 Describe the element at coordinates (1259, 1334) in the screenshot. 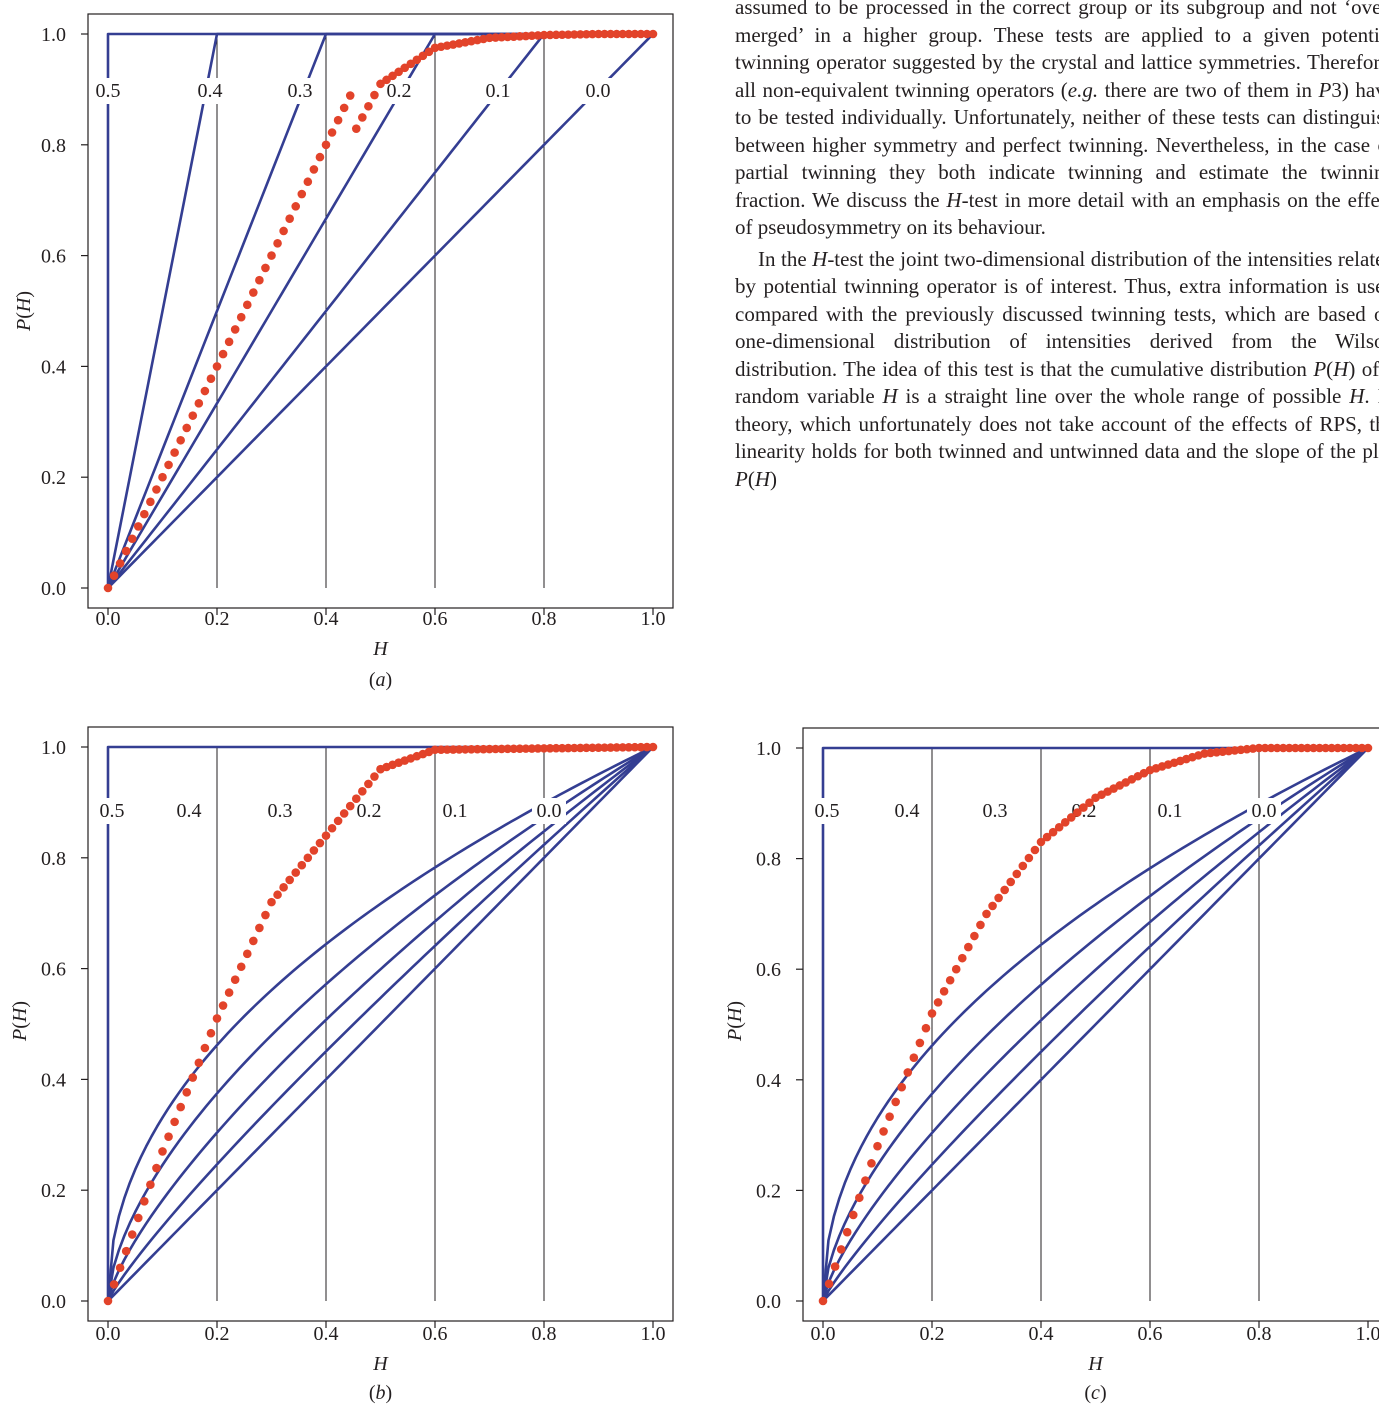

I see `x-tick-label: 0.8` at that location.